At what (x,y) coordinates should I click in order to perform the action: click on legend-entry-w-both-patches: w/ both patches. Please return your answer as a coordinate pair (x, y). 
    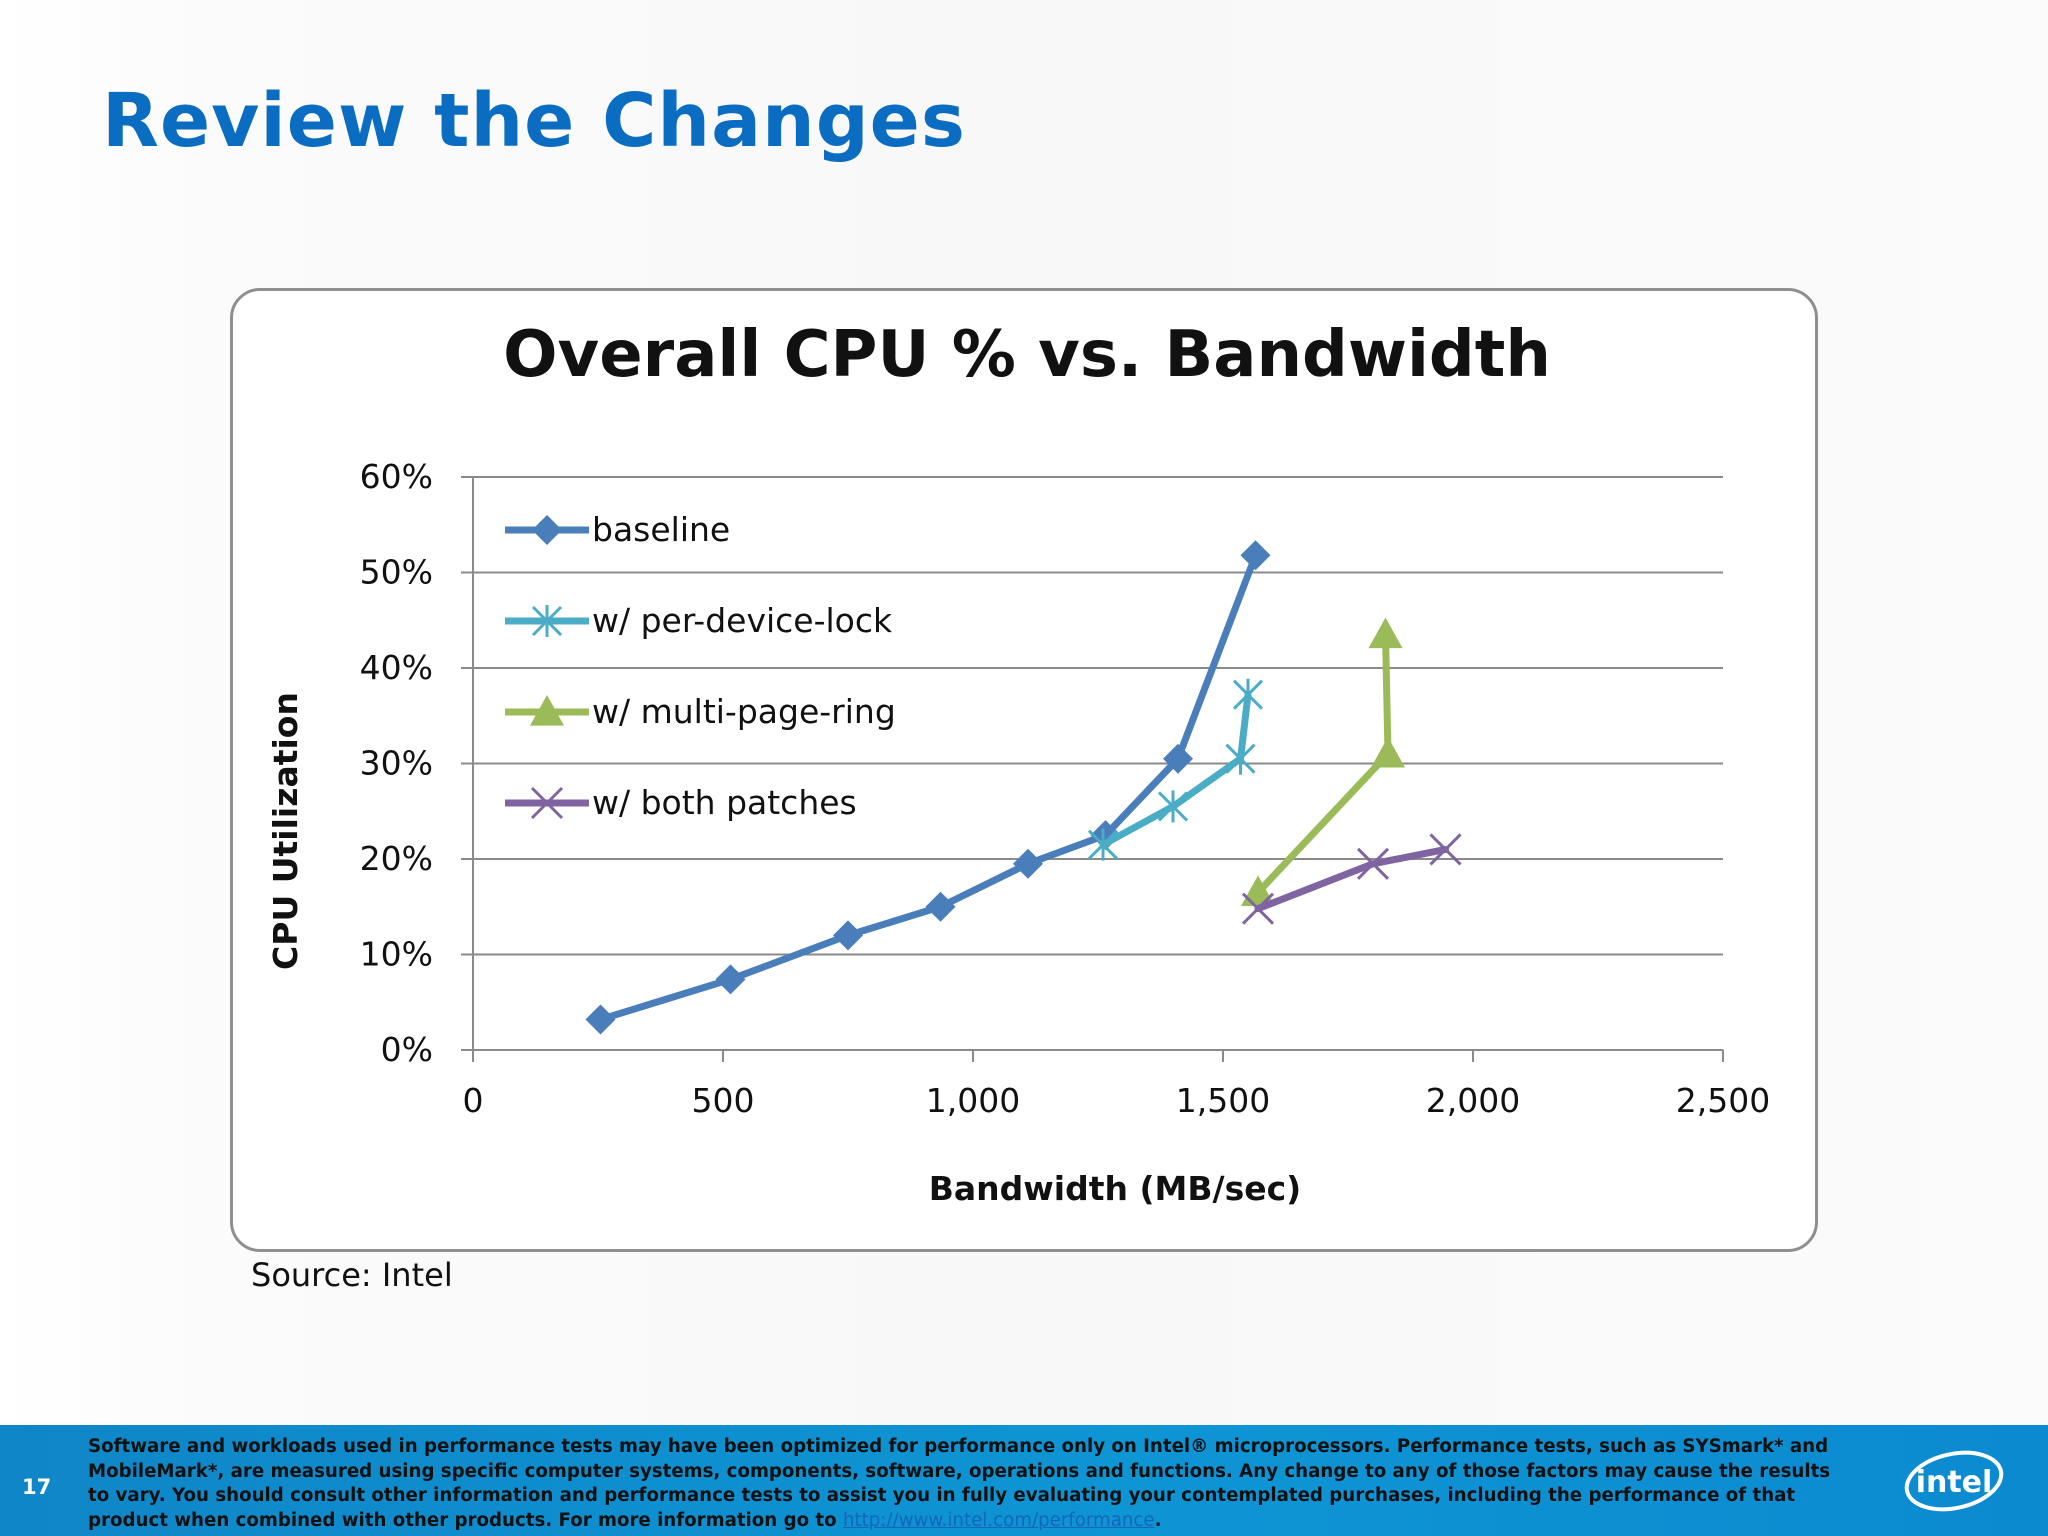
    Looking at the image, I should click on (681, 802).